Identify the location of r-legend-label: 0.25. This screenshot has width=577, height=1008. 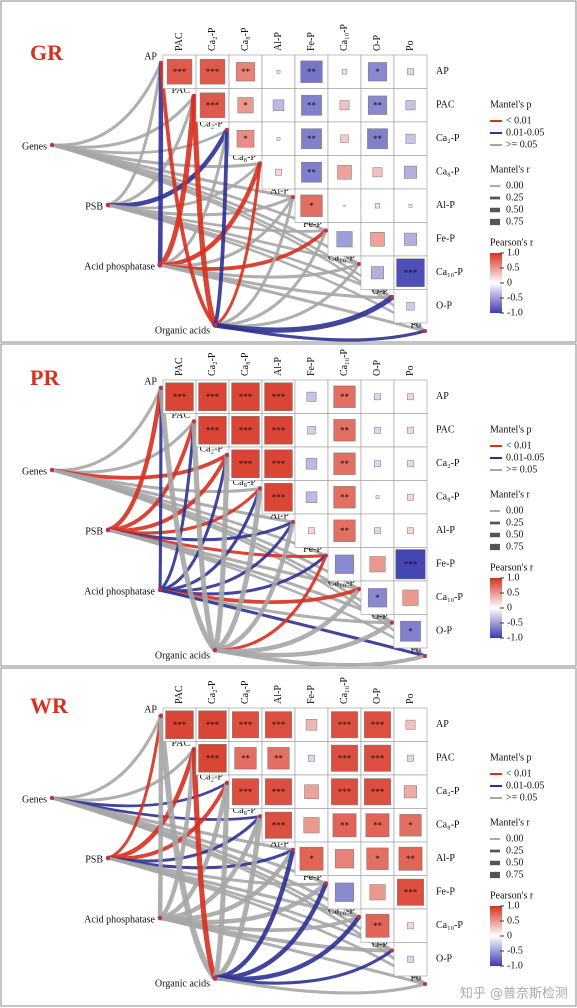
(515, 197).